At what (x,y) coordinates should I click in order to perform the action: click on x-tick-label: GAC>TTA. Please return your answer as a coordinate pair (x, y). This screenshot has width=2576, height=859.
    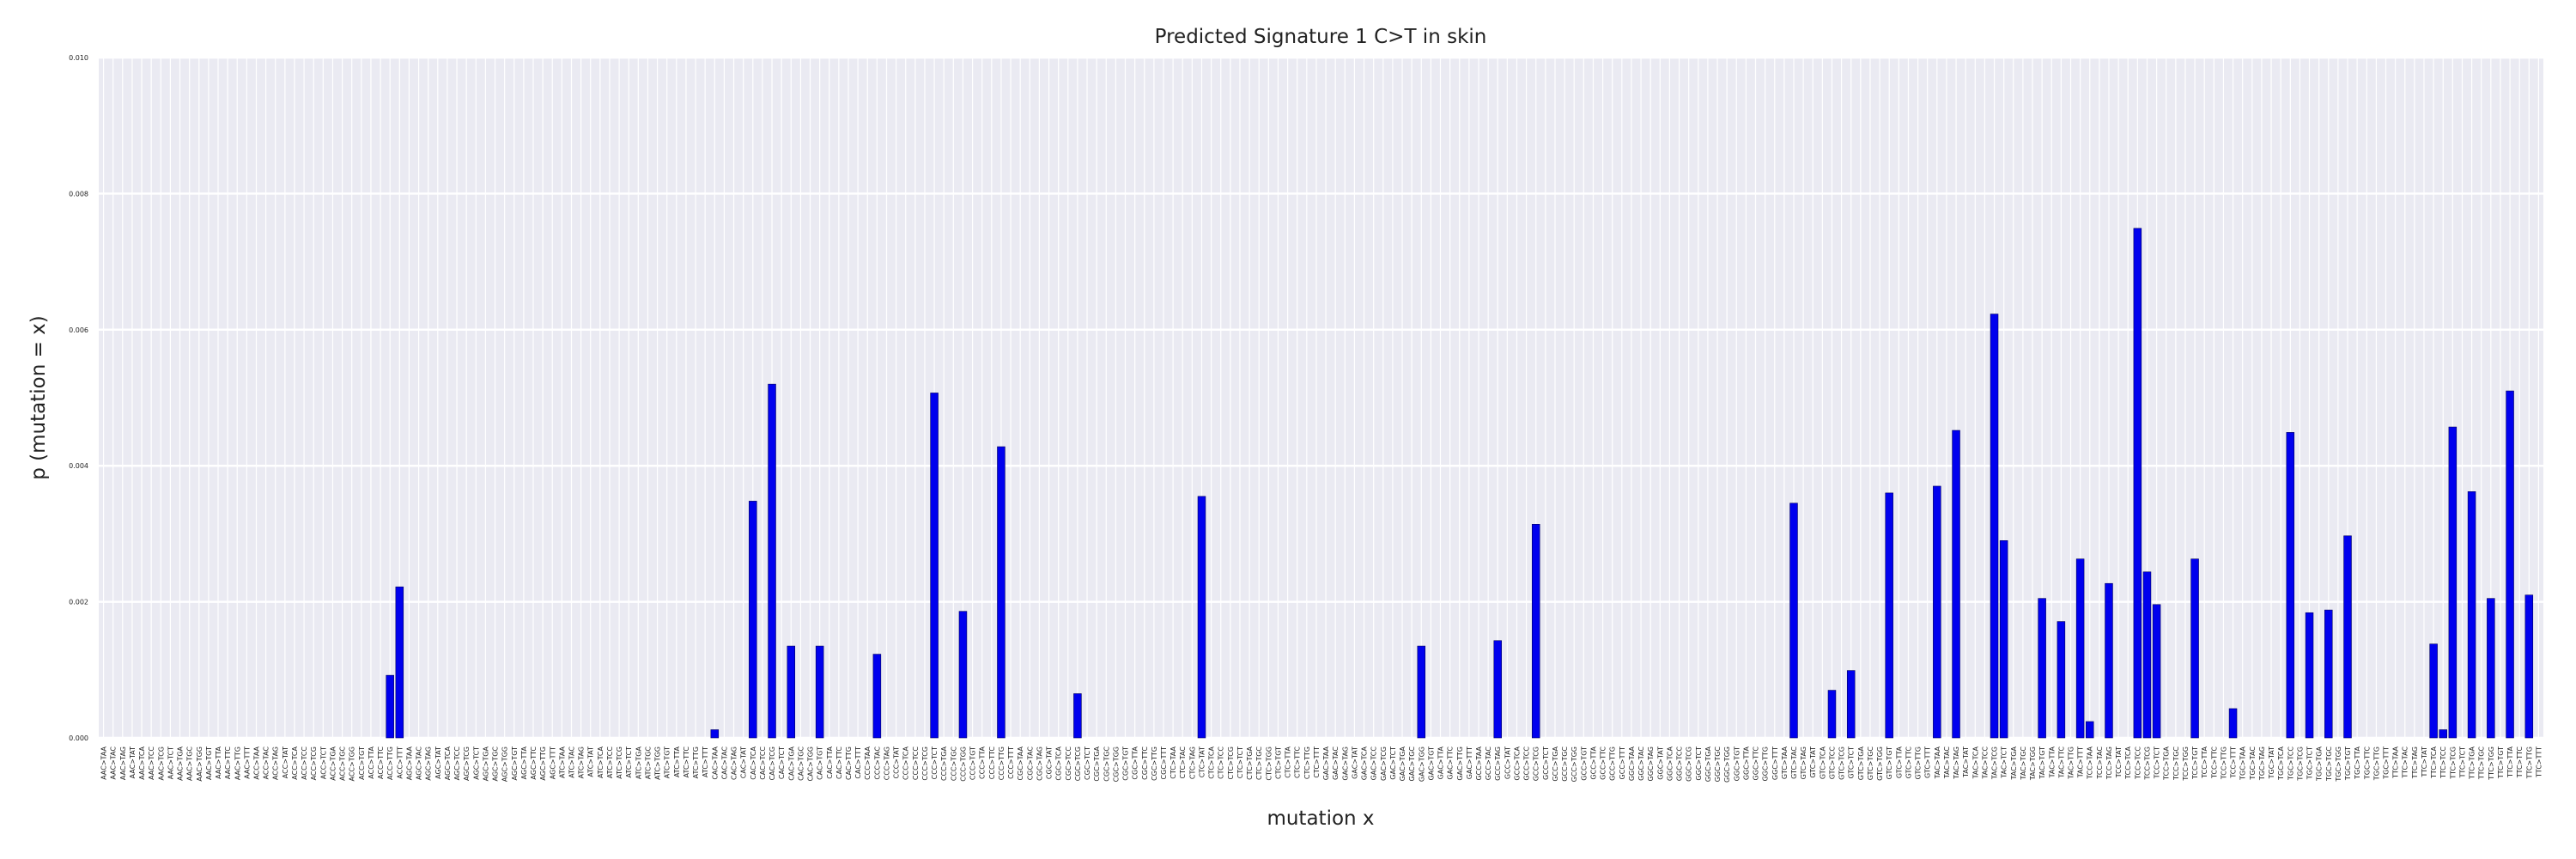
    Looking at the image, I should click on (1441, 763).